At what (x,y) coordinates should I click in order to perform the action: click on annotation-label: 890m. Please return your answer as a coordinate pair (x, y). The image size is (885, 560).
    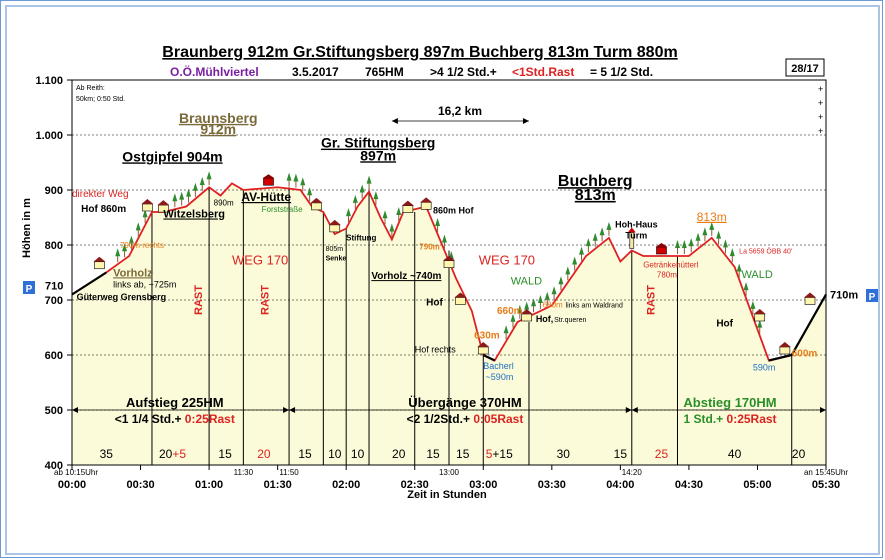
    Looking at the image, I should click on (224, 202).